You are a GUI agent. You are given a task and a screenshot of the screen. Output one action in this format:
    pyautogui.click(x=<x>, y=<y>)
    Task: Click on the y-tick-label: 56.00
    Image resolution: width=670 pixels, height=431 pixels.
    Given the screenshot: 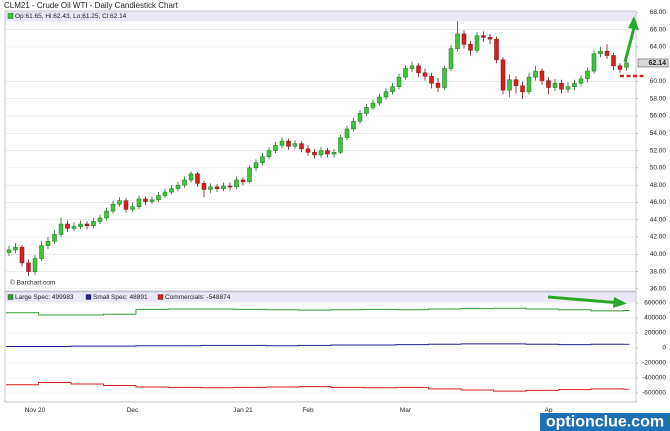 What is the action you would take?
    pyautogui.click(x=658, y=116)
    